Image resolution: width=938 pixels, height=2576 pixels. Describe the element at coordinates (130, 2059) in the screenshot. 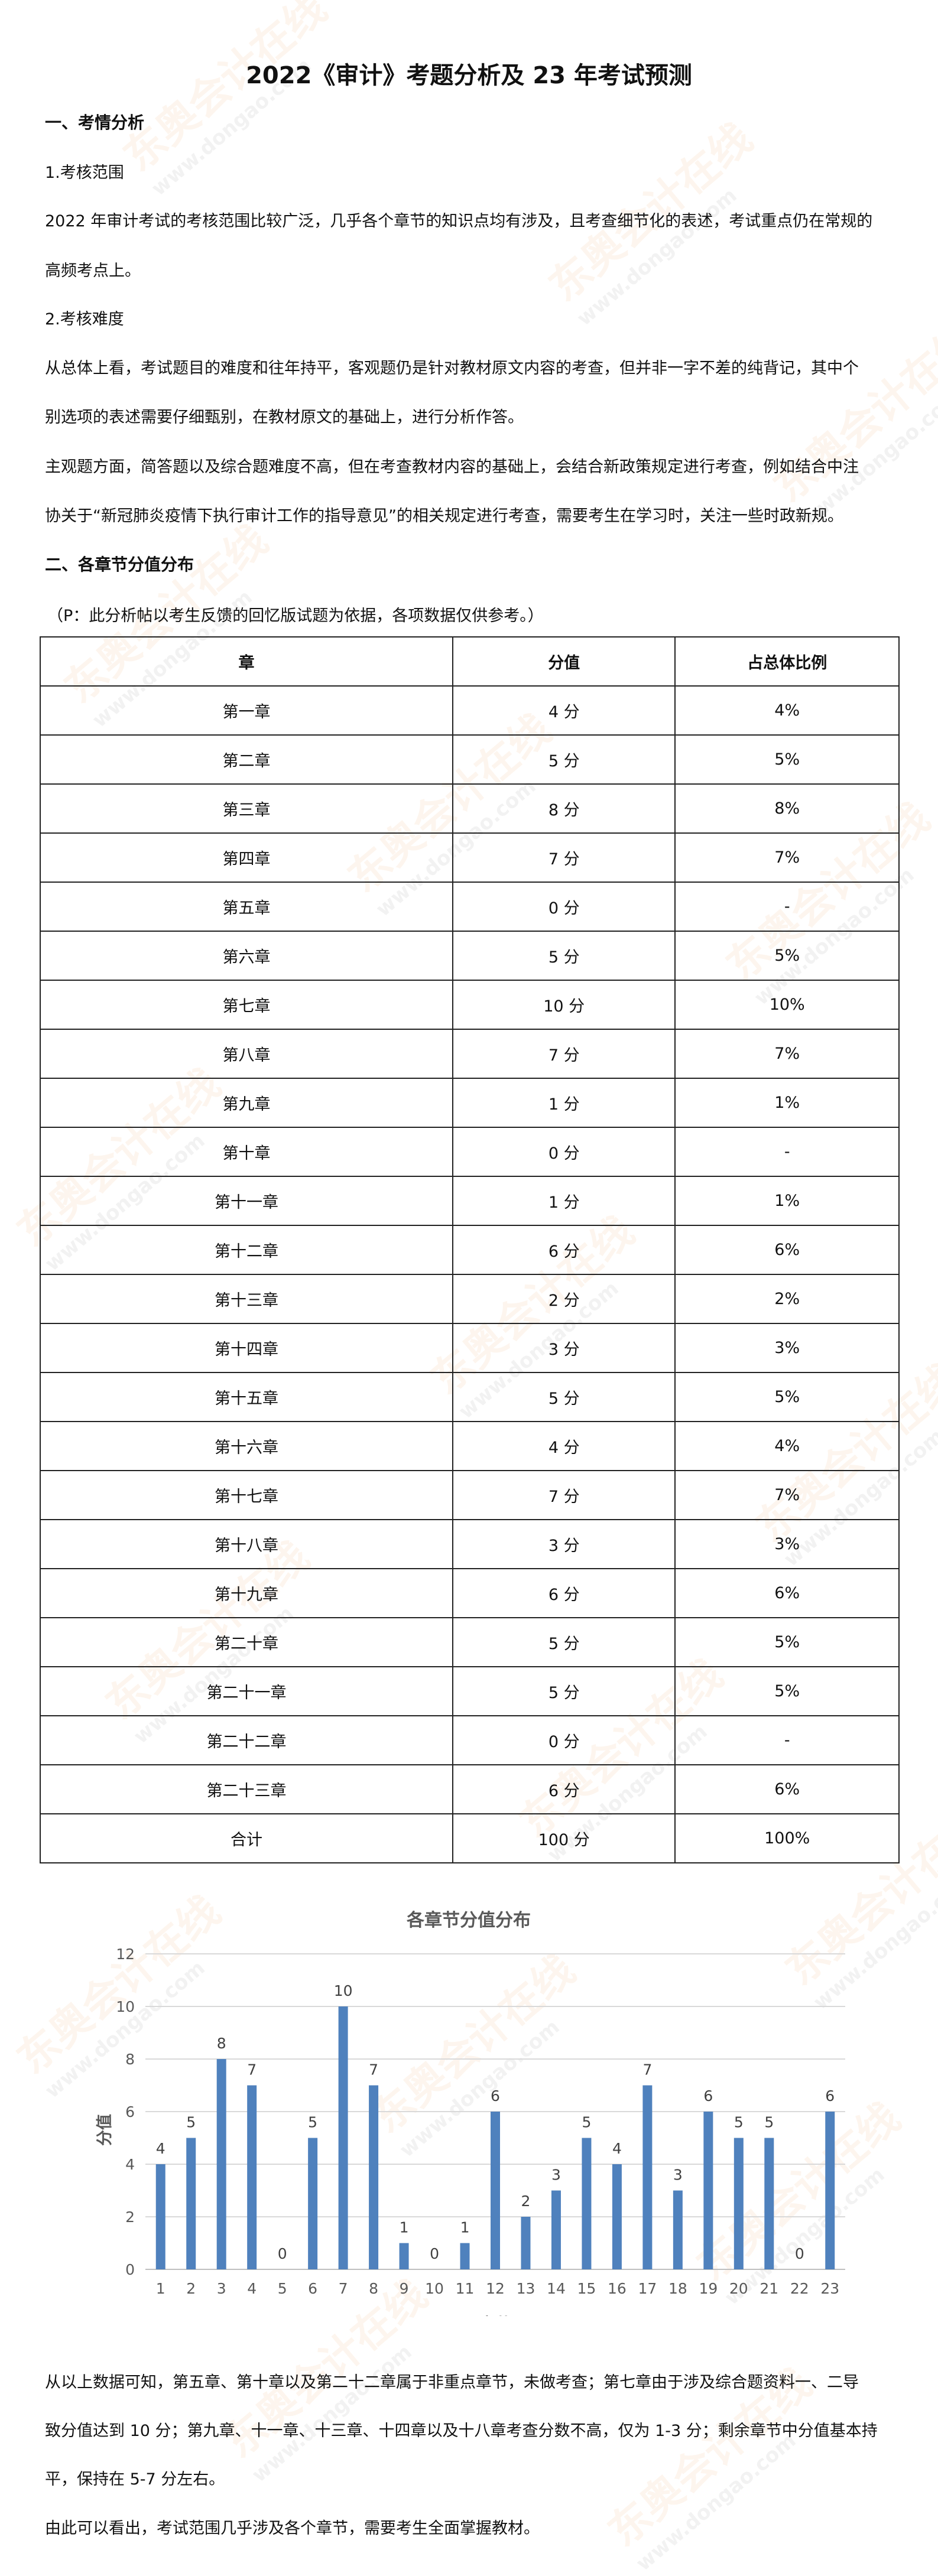

I see `y-tick-label: 8` at that location.